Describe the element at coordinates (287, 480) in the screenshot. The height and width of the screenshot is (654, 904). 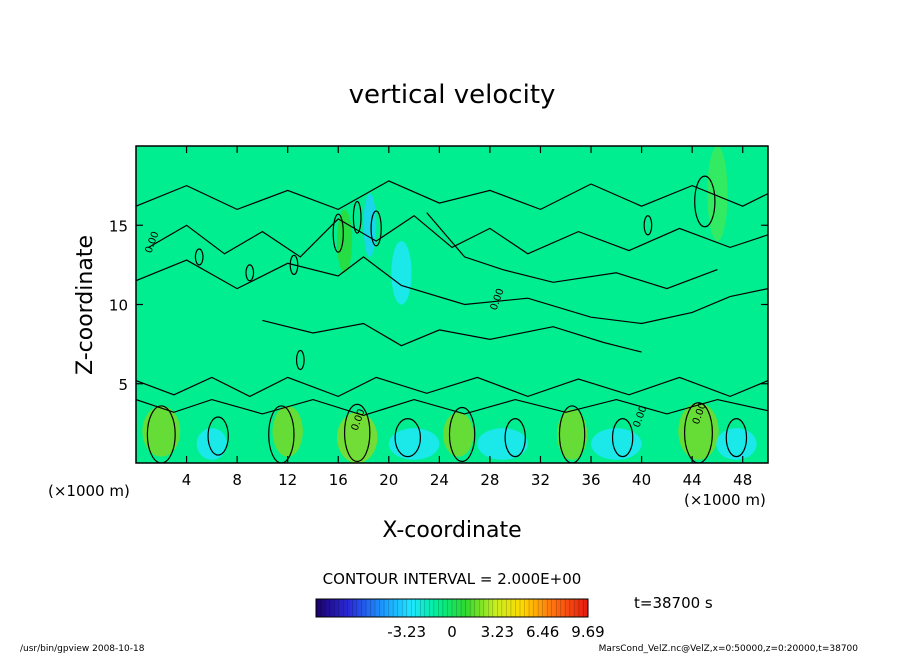
I see `x-tick-label: 12` at that location.